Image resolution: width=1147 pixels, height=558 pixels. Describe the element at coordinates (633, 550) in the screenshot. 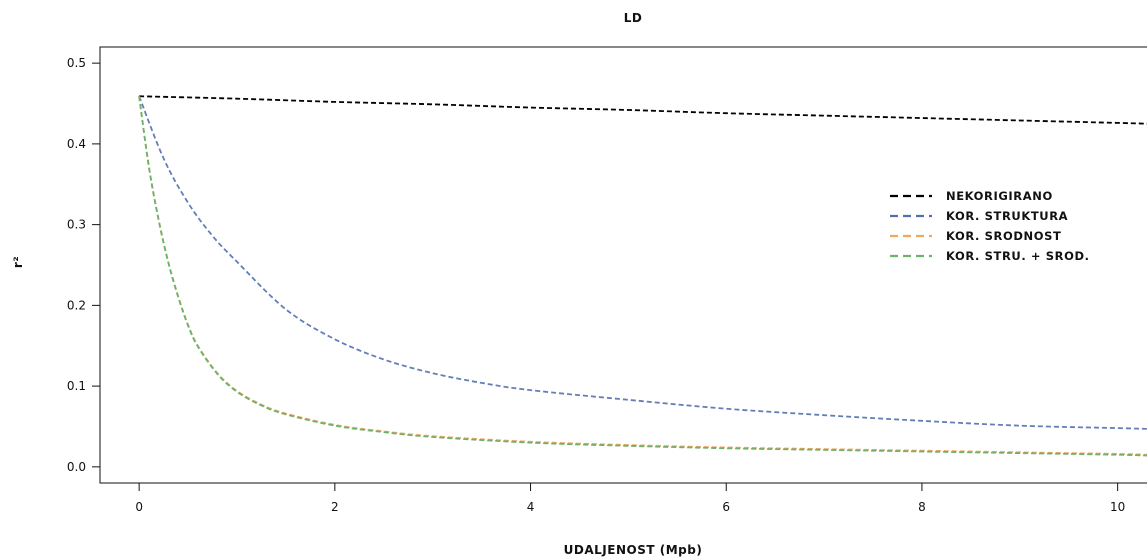

I see `x-axis-label: UDALJENOST (Mpb)` at that location.